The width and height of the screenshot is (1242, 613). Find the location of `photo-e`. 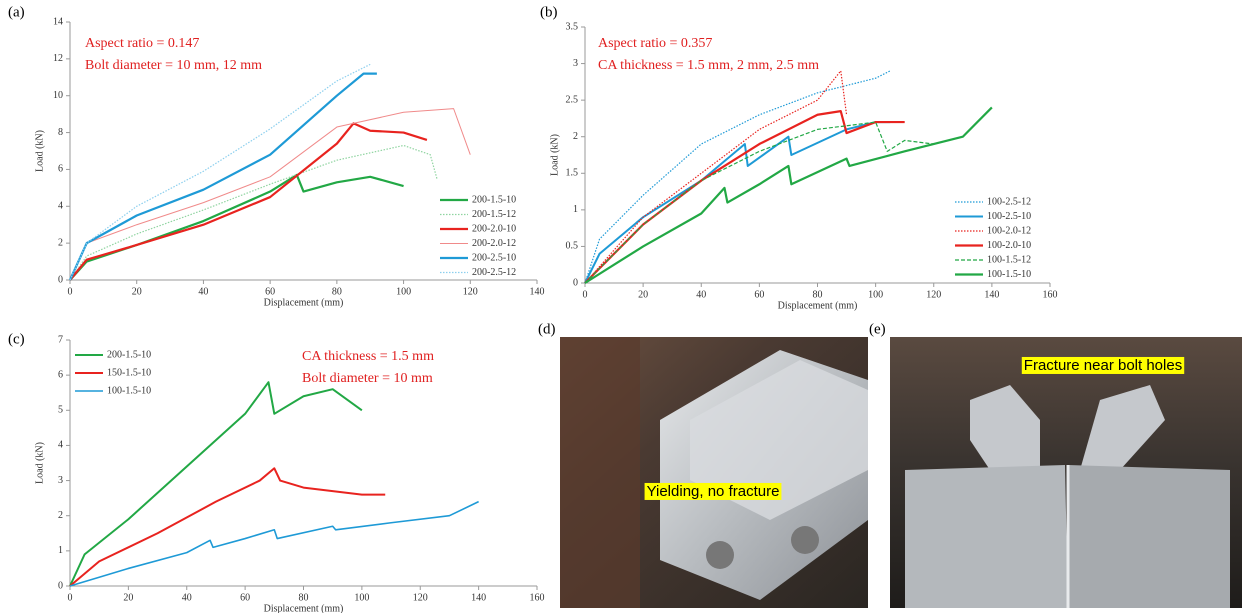

photo-e is located at coordinates (1066, 472).